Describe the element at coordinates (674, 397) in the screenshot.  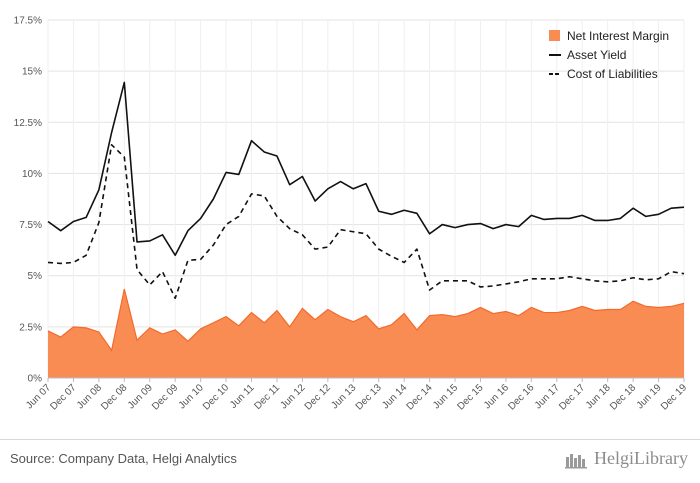
I see `x-tick-label: Dec 19` at that location.